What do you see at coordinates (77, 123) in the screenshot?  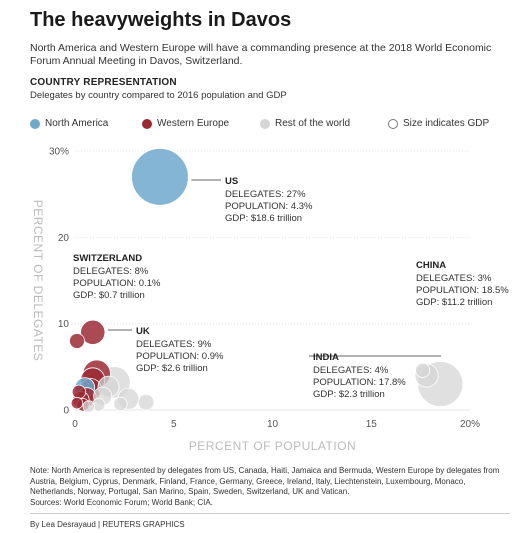 I see `legend-label-north-america: North America` at bounding box center [77, 123].